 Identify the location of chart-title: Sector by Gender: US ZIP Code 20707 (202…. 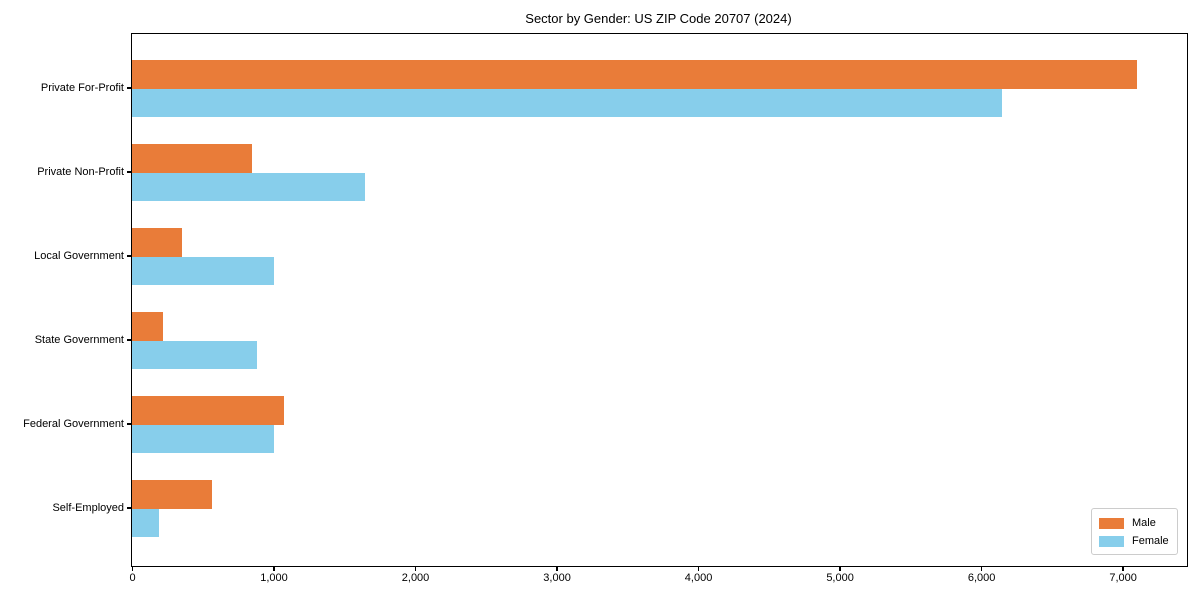
(658, 18).